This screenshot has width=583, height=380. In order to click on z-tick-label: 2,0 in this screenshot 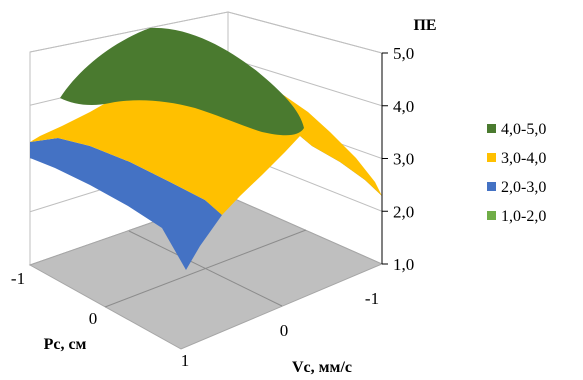, I will do `click(403, 211)`.